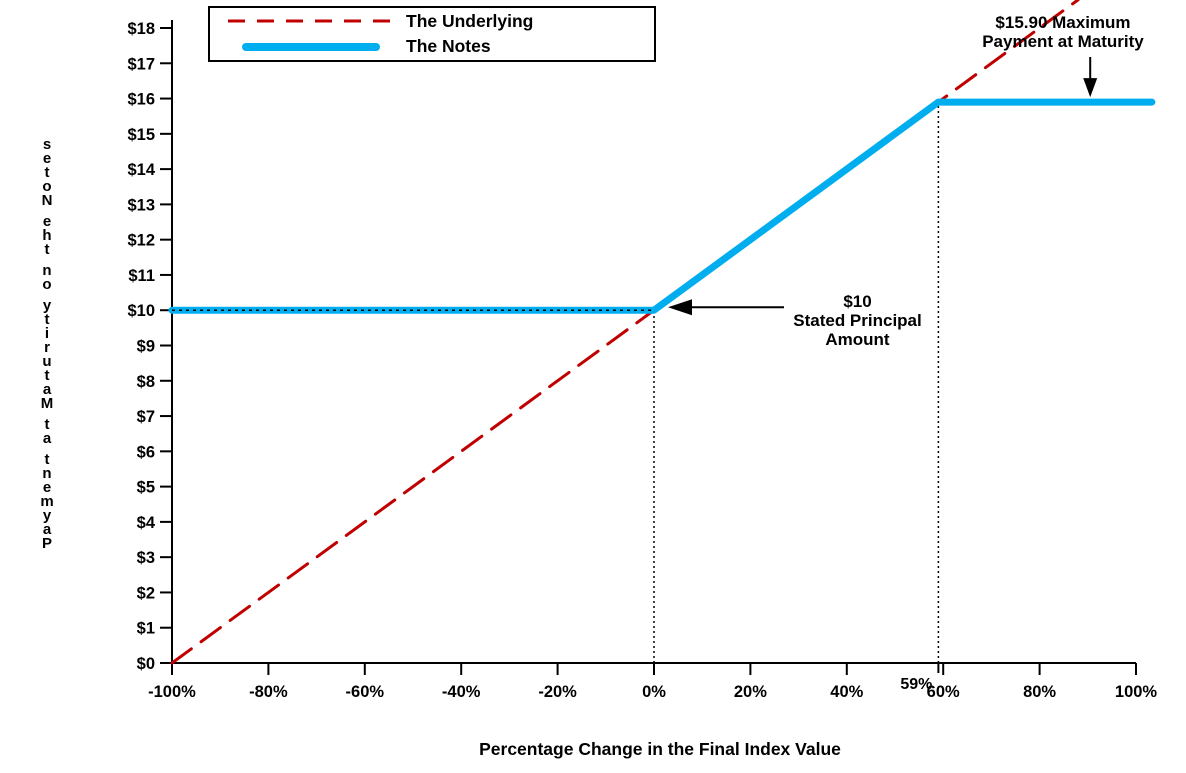  Describe the element at coordinates (916, 684) in the screenshot. I see `x-extra-tick-label: 59%` at that location.